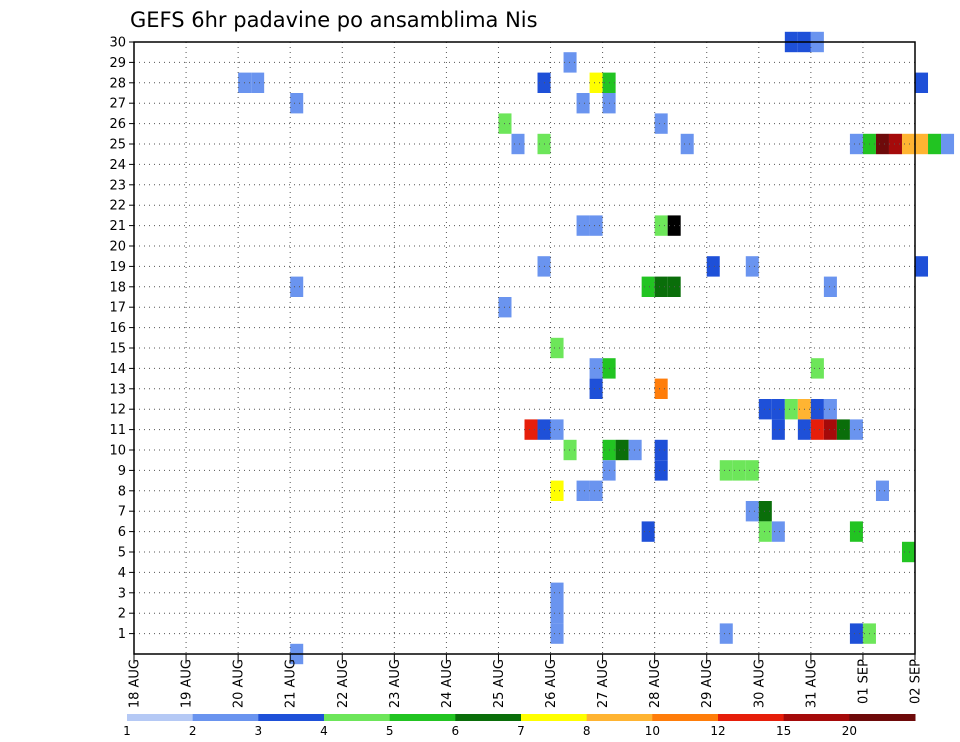 The width and height of the screenshot is (960, 742). I want to click on colorbar-label: 15, so click(783, 731).